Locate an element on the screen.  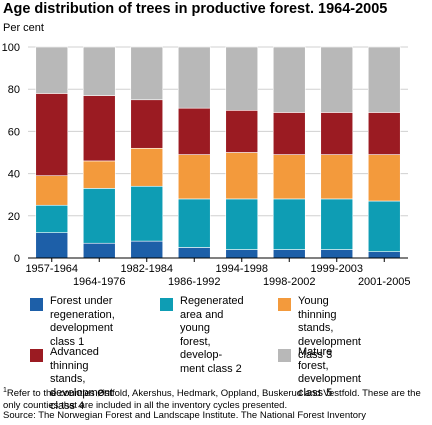
x-tick-label: 1957-1964 is located at coordinates (51, 269).